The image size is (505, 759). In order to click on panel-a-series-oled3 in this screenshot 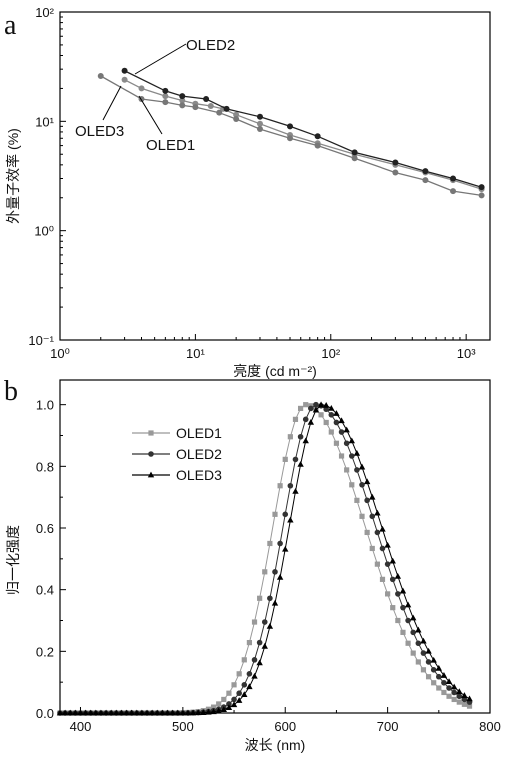, I will do `click(291, 135)`.